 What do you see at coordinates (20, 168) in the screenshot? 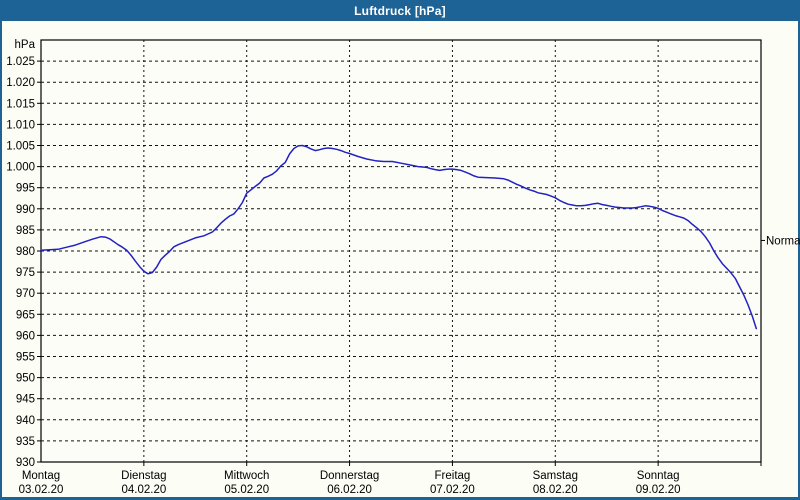
I see `y-tick-label: 1.000` at bounding box center [20, 168].